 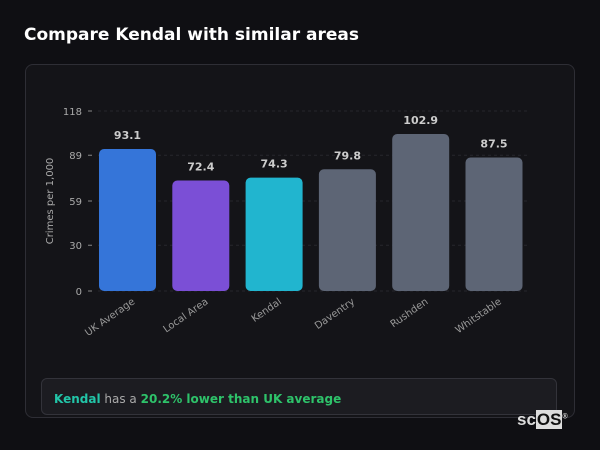 What do you see at coordinates (77, 399) in the screenshot?
I see `insight-area: Kendal` at bounding box center [77, 399].